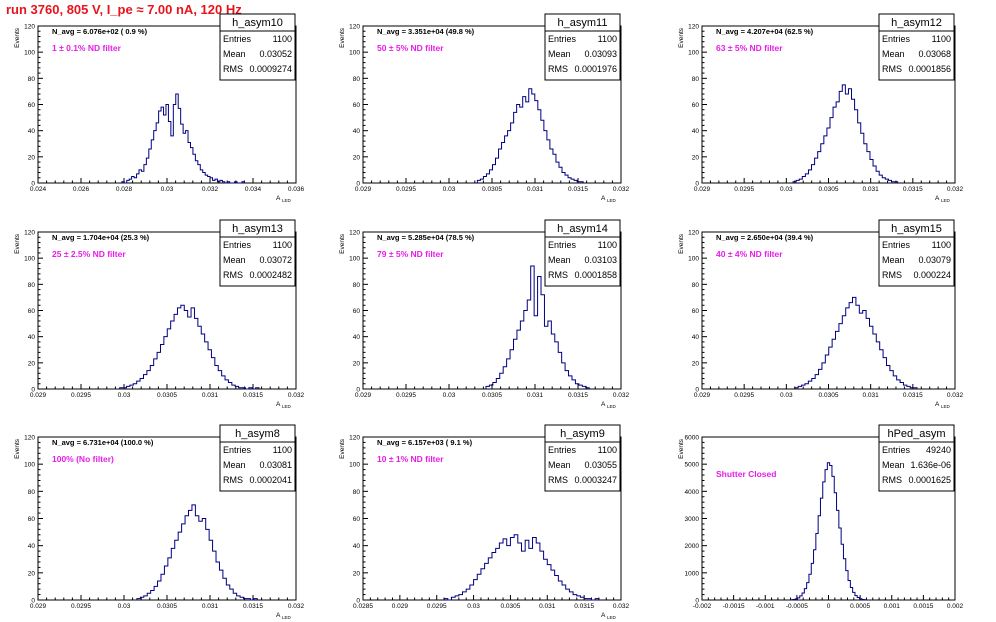 The image size is (996, 622). What do you see at coordinates (892, 606) in the screenshot?
I see `x-tick-label: 0.001` at bounding box center [892, 606].